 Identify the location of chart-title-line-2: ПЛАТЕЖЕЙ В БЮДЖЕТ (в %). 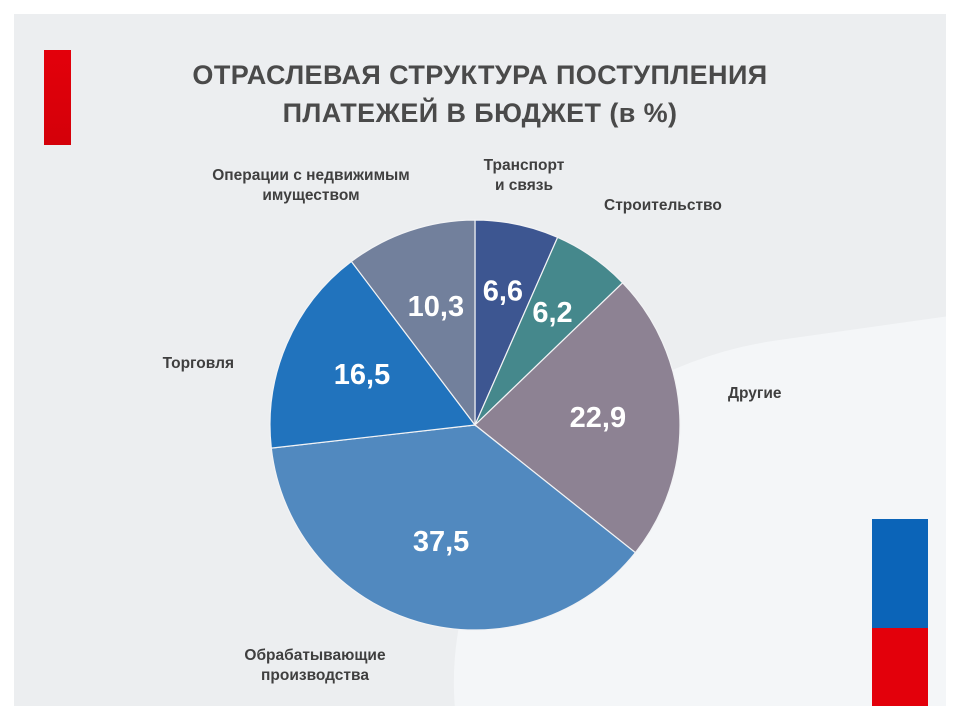
(480, 113).